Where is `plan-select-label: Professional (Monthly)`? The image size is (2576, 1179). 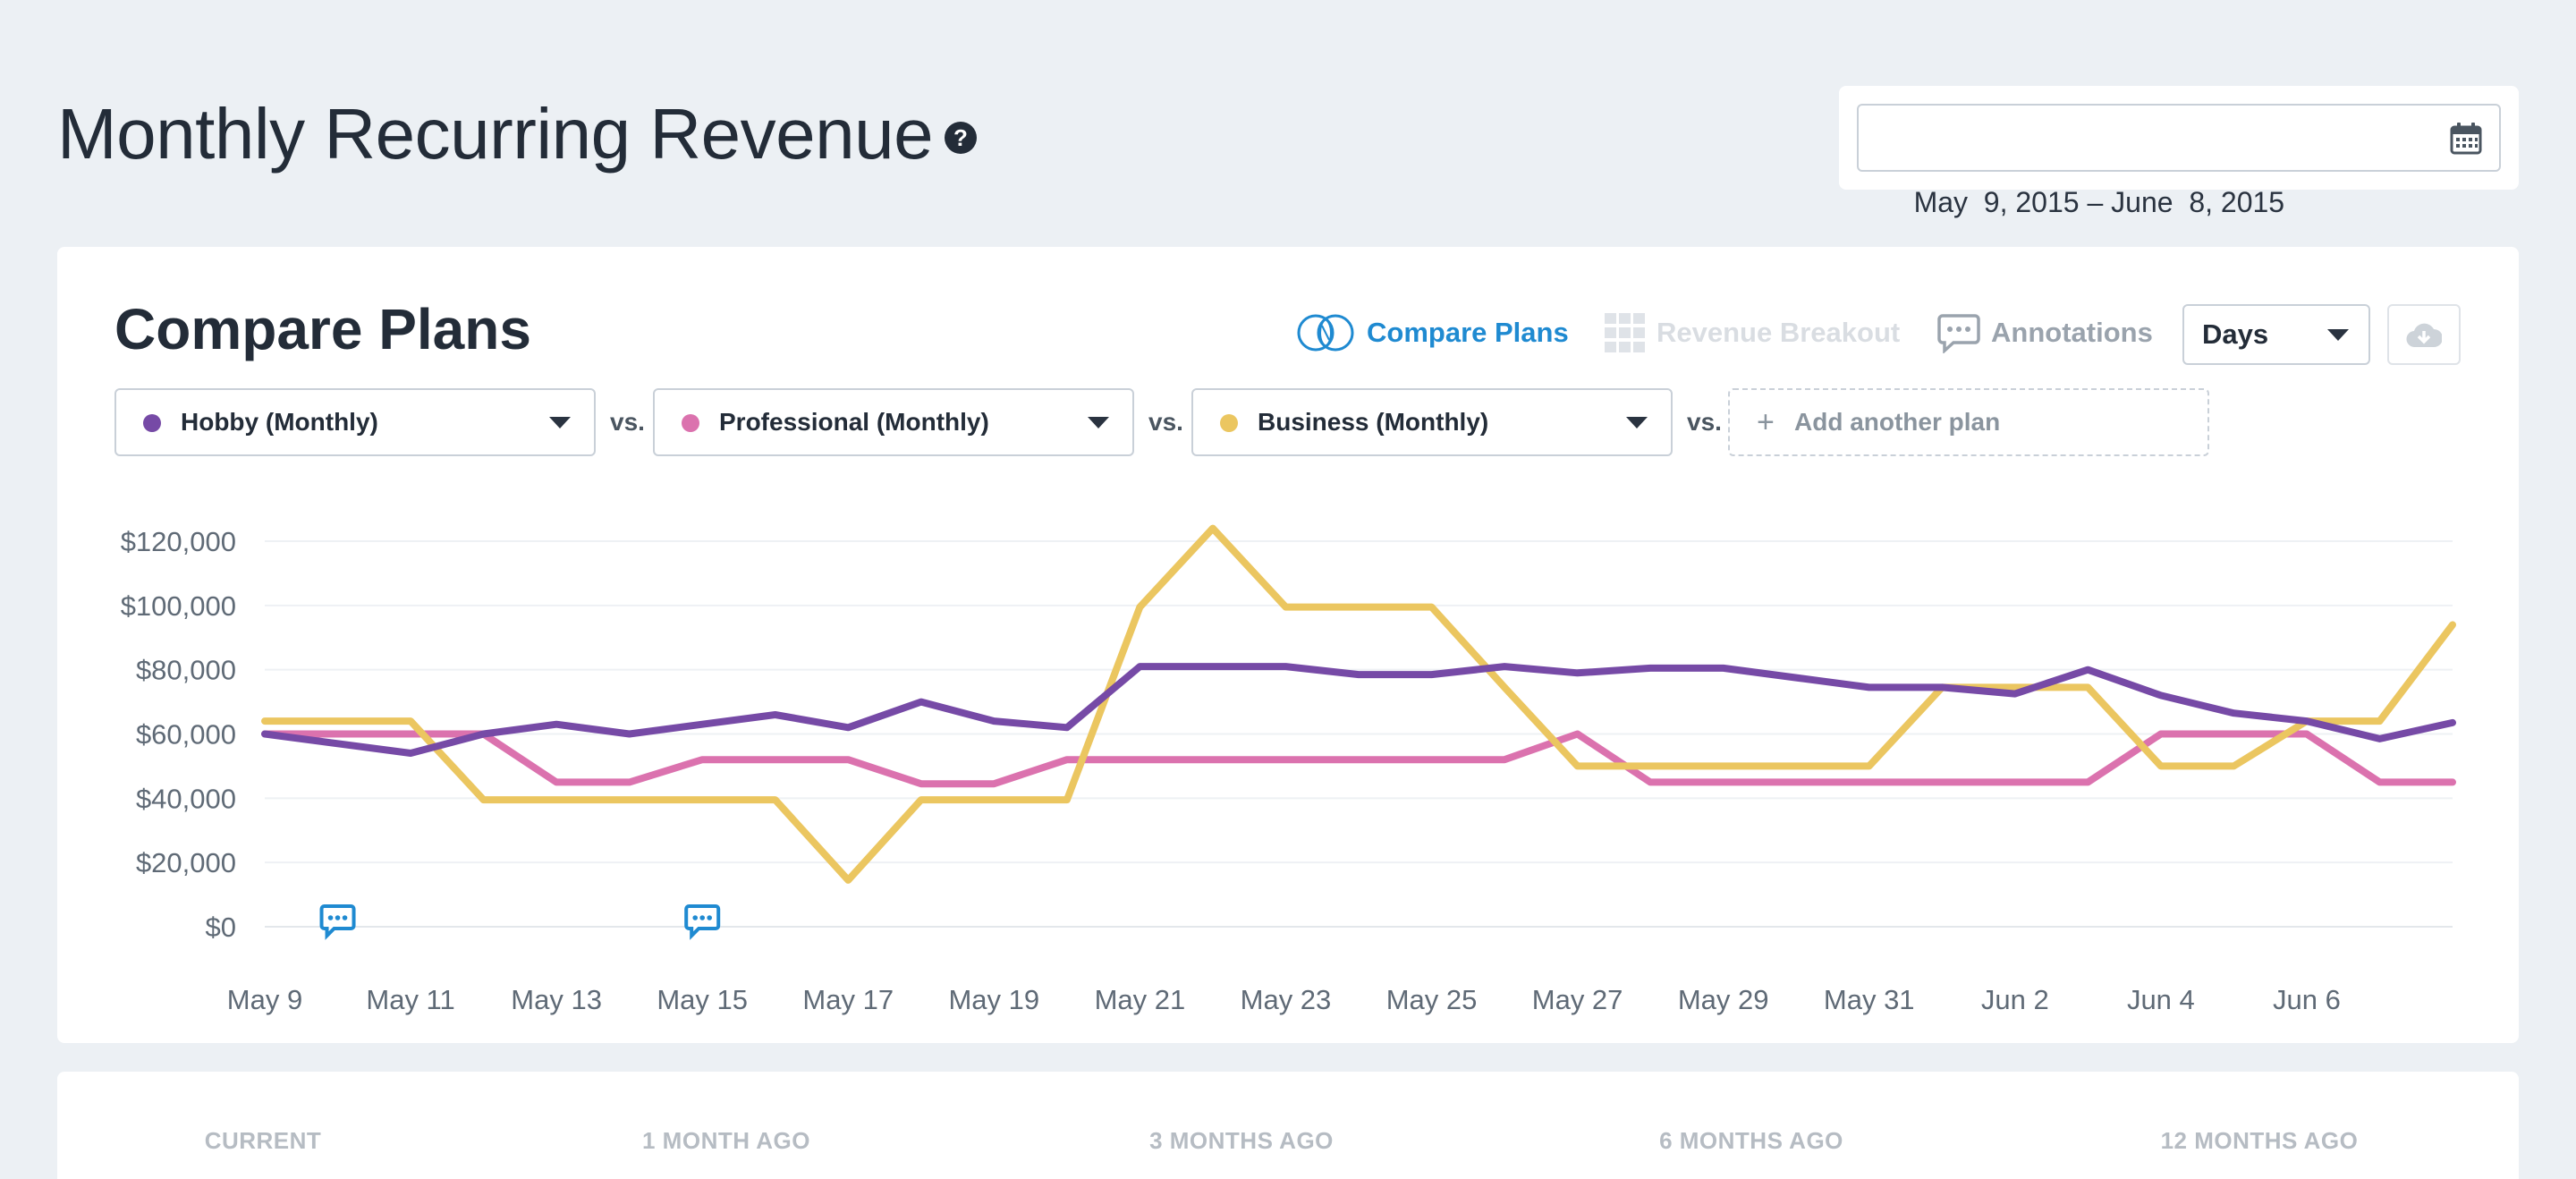 plan-select-label: Professional (Monthly) is located at coordinates (854, 422).